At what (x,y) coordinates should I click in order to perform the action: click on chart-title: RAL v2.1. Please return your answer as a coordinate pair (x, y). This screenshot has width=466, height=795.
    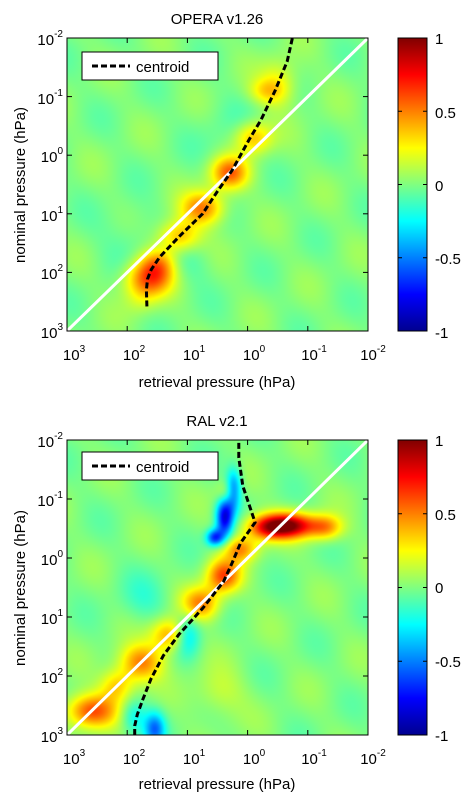
    Looking at the image, I should click on (216, 421).